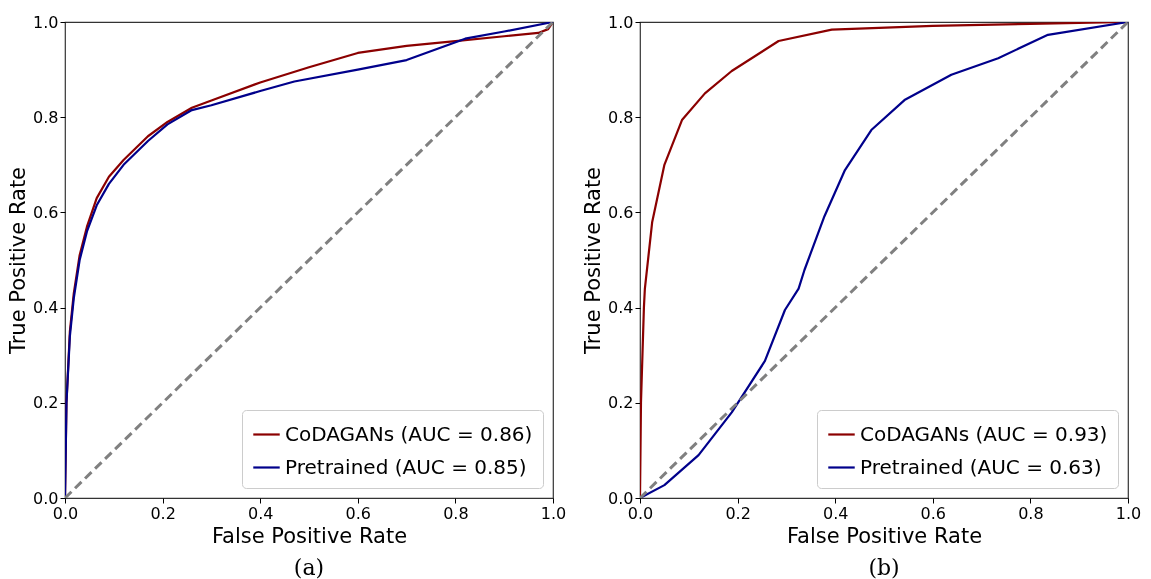 The width and height of the screenshot is (1151, 579). What do you see at coordinates (884, 567) in the screenshot?
I see `text: (b)` at bounding box center [884, 567].